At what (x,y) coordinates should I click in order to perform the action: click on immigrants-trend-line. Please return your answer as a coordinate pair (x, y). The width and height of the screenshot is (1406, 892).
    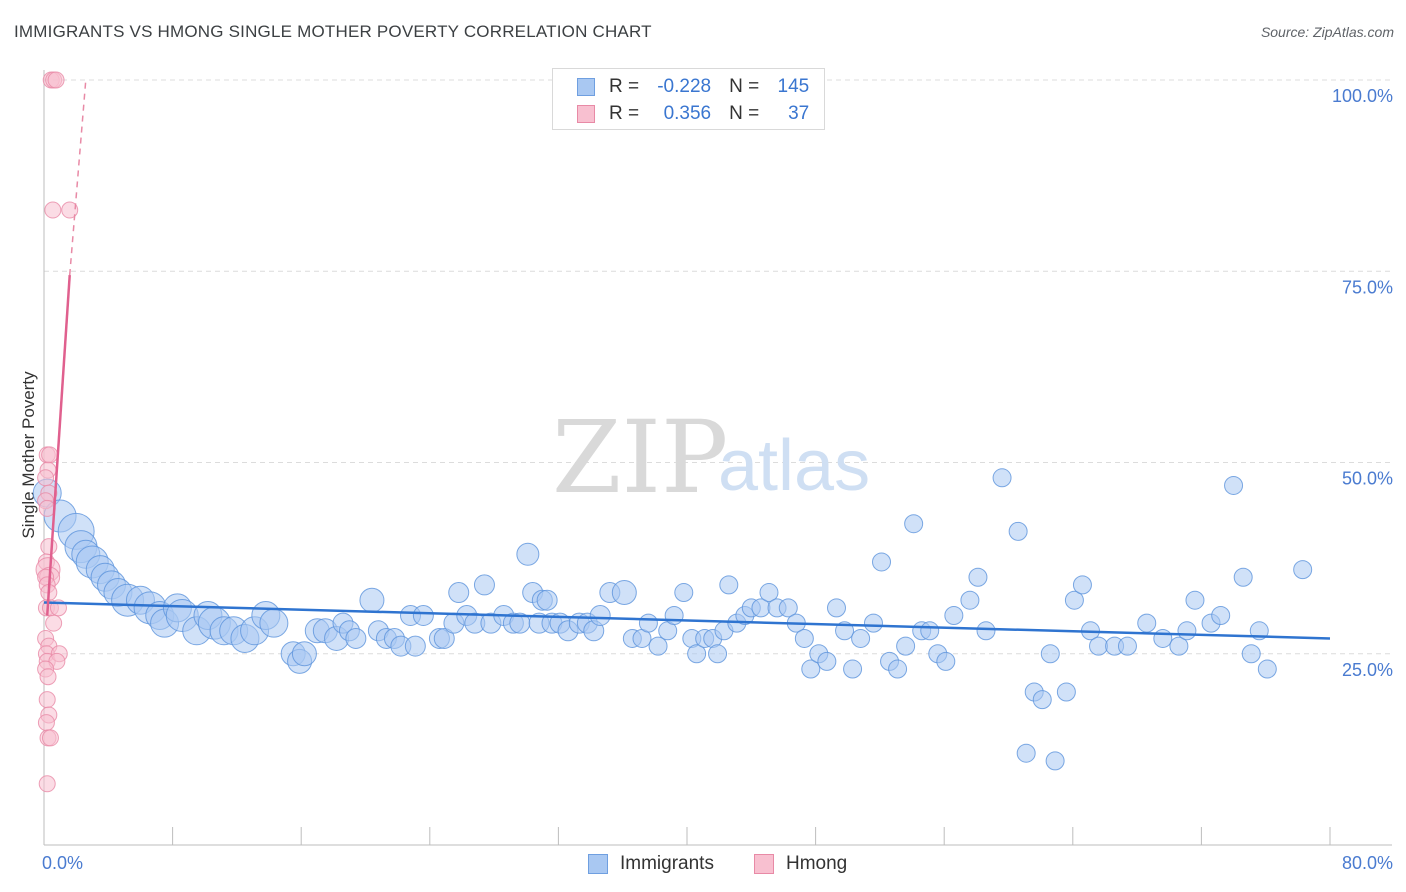
    Looking at the image, I should click on (687, 620).